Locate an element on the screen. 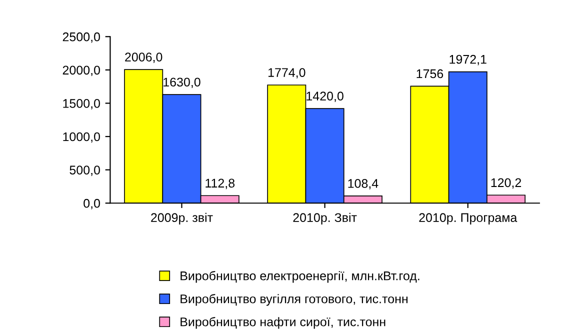  data-label: 112,8 is located at coordinates (220, 184).